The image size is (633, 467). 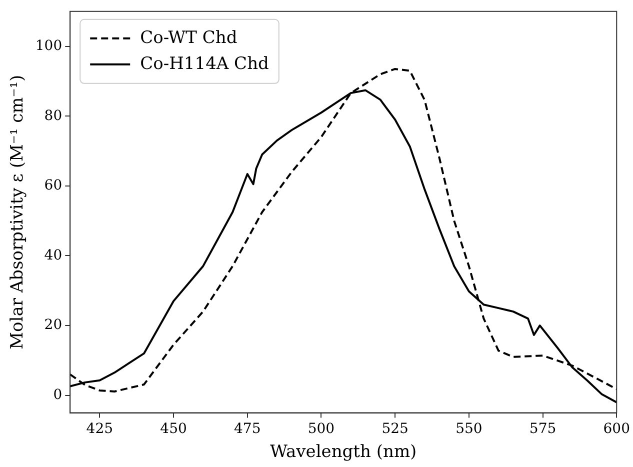 What do you see at coordinates (189, 38) in the screenshot?
I see `legend-label: Co-WT Chd` at bounding box center [189, 38].